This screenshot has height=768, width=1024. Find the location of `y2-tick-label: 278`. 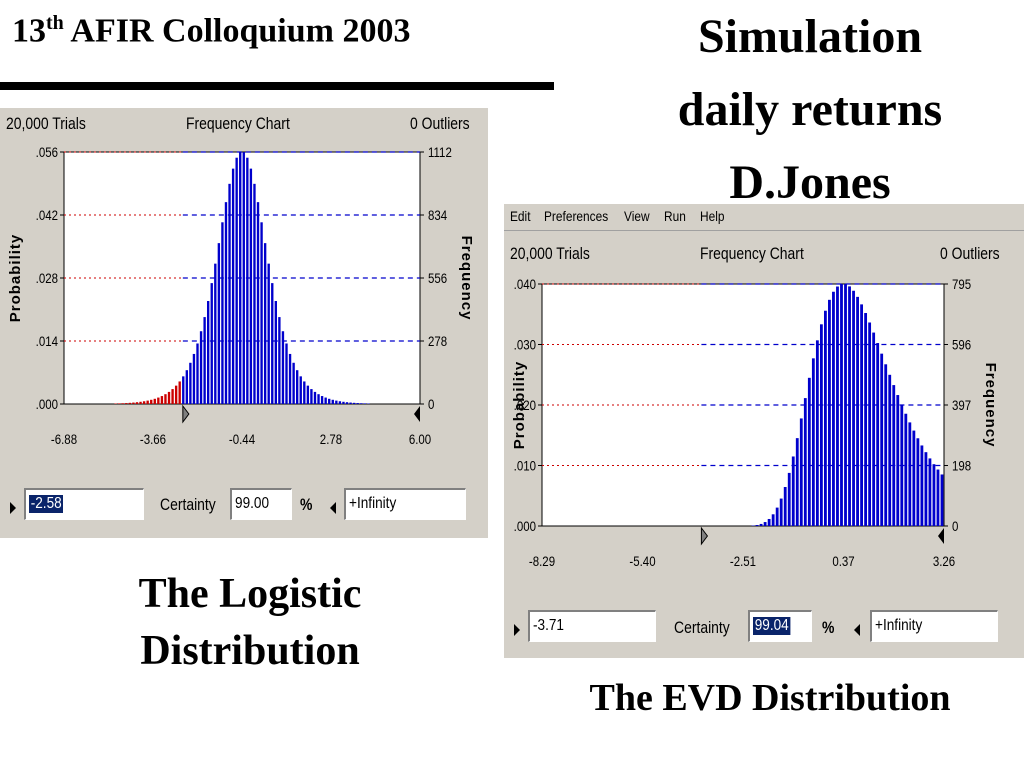

y2-tick-label: 278 is located at coordinates (437, 341).